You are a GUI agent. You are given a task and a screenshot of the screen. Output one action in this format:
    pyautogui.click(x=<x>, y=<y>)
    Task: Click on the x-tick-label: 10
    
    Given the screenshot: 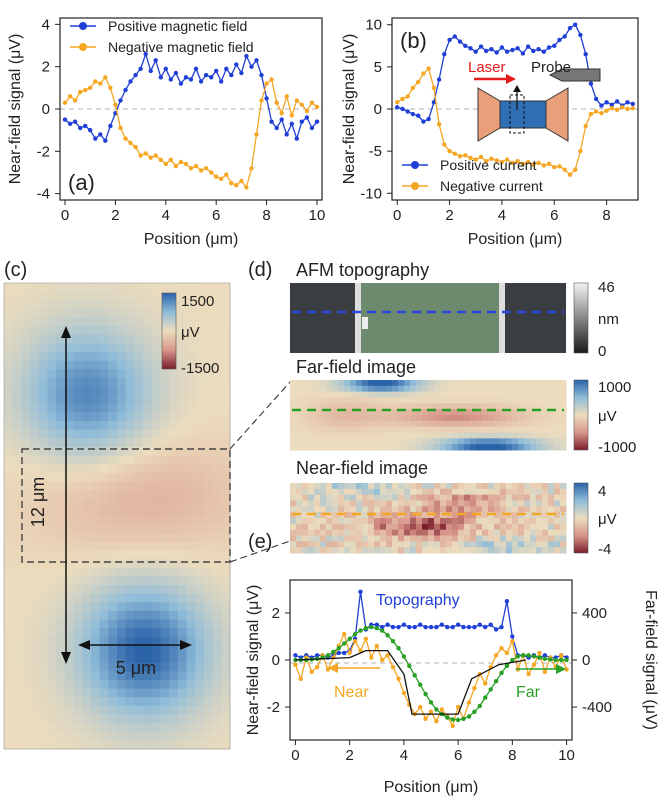 What is the action you would take?
    pyautogui.click(x=566, y=755)
    